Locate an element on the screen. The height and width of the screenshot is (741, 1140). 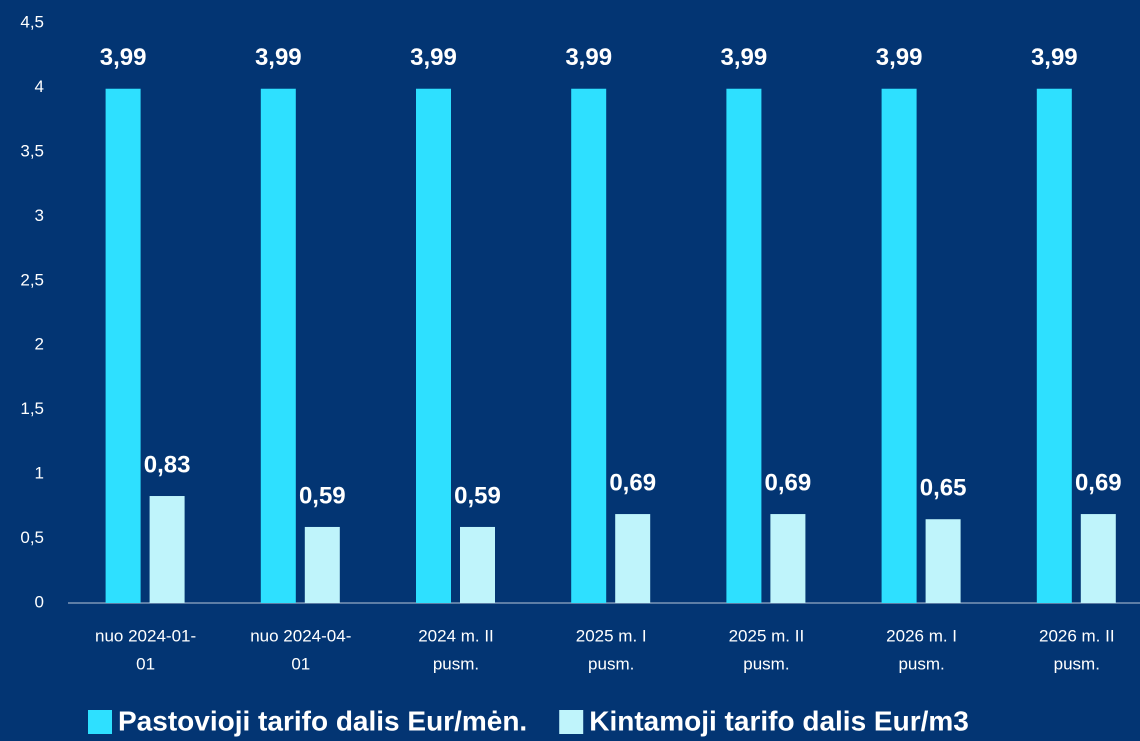
y-tick-label: 2,5 is located at coordinates (32, 279).